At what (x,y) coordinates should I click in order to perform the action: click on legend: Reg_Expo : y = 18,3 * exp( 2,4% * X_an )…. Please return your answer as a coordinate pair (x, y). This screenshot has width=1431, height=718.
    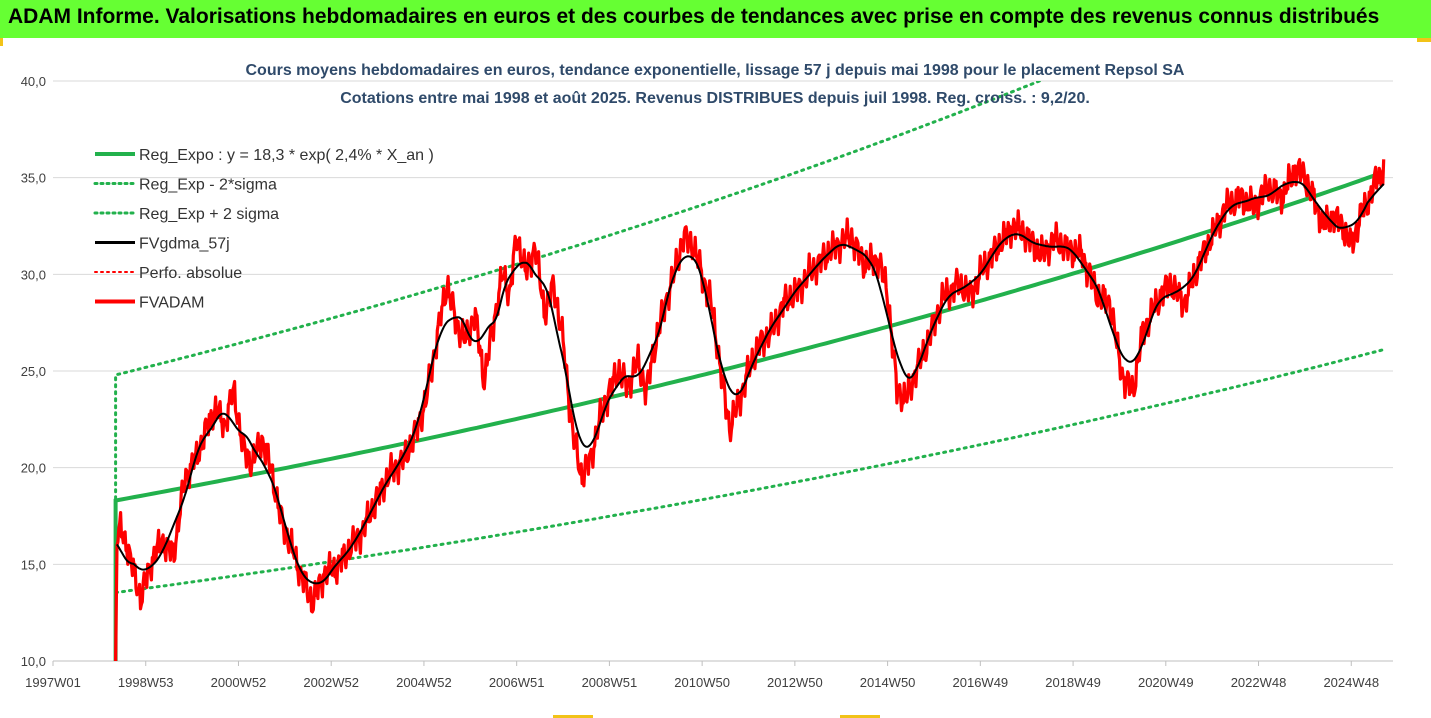
    Looking at the image, I should click on (263, 229).